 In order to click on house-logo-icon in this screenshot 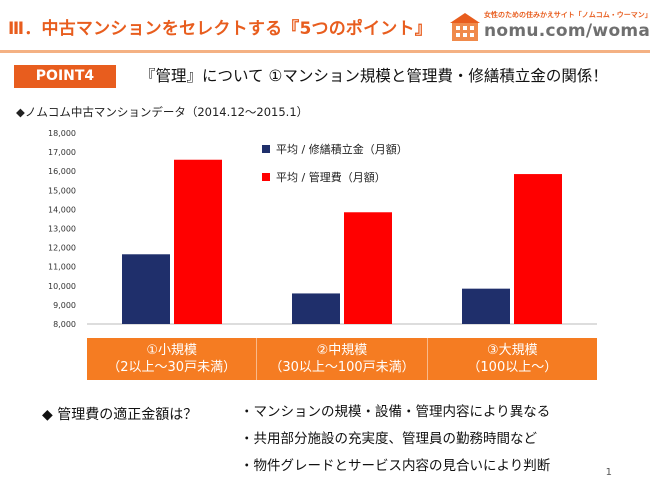, I will do `click(465, 27)`.